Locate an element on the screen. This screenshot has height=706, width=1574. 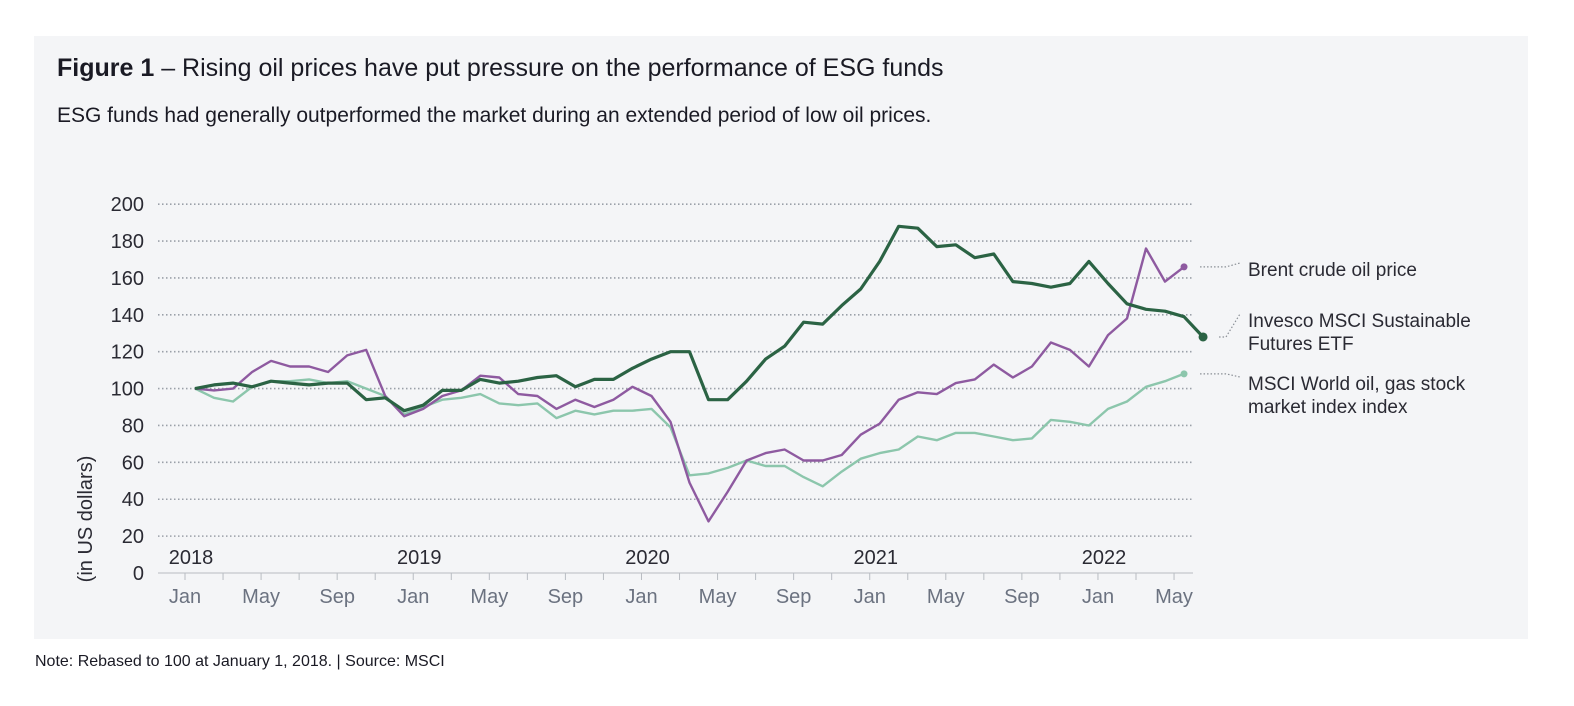
year-label: 2022 is located at coordinates (1104, 558).